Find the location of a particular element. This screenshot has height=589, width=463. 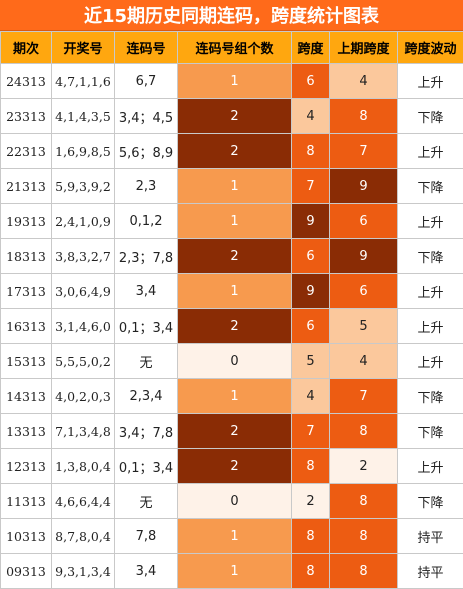

cell-draw-number: 4,7,1,1,6 is located at coordinates (83, 81).